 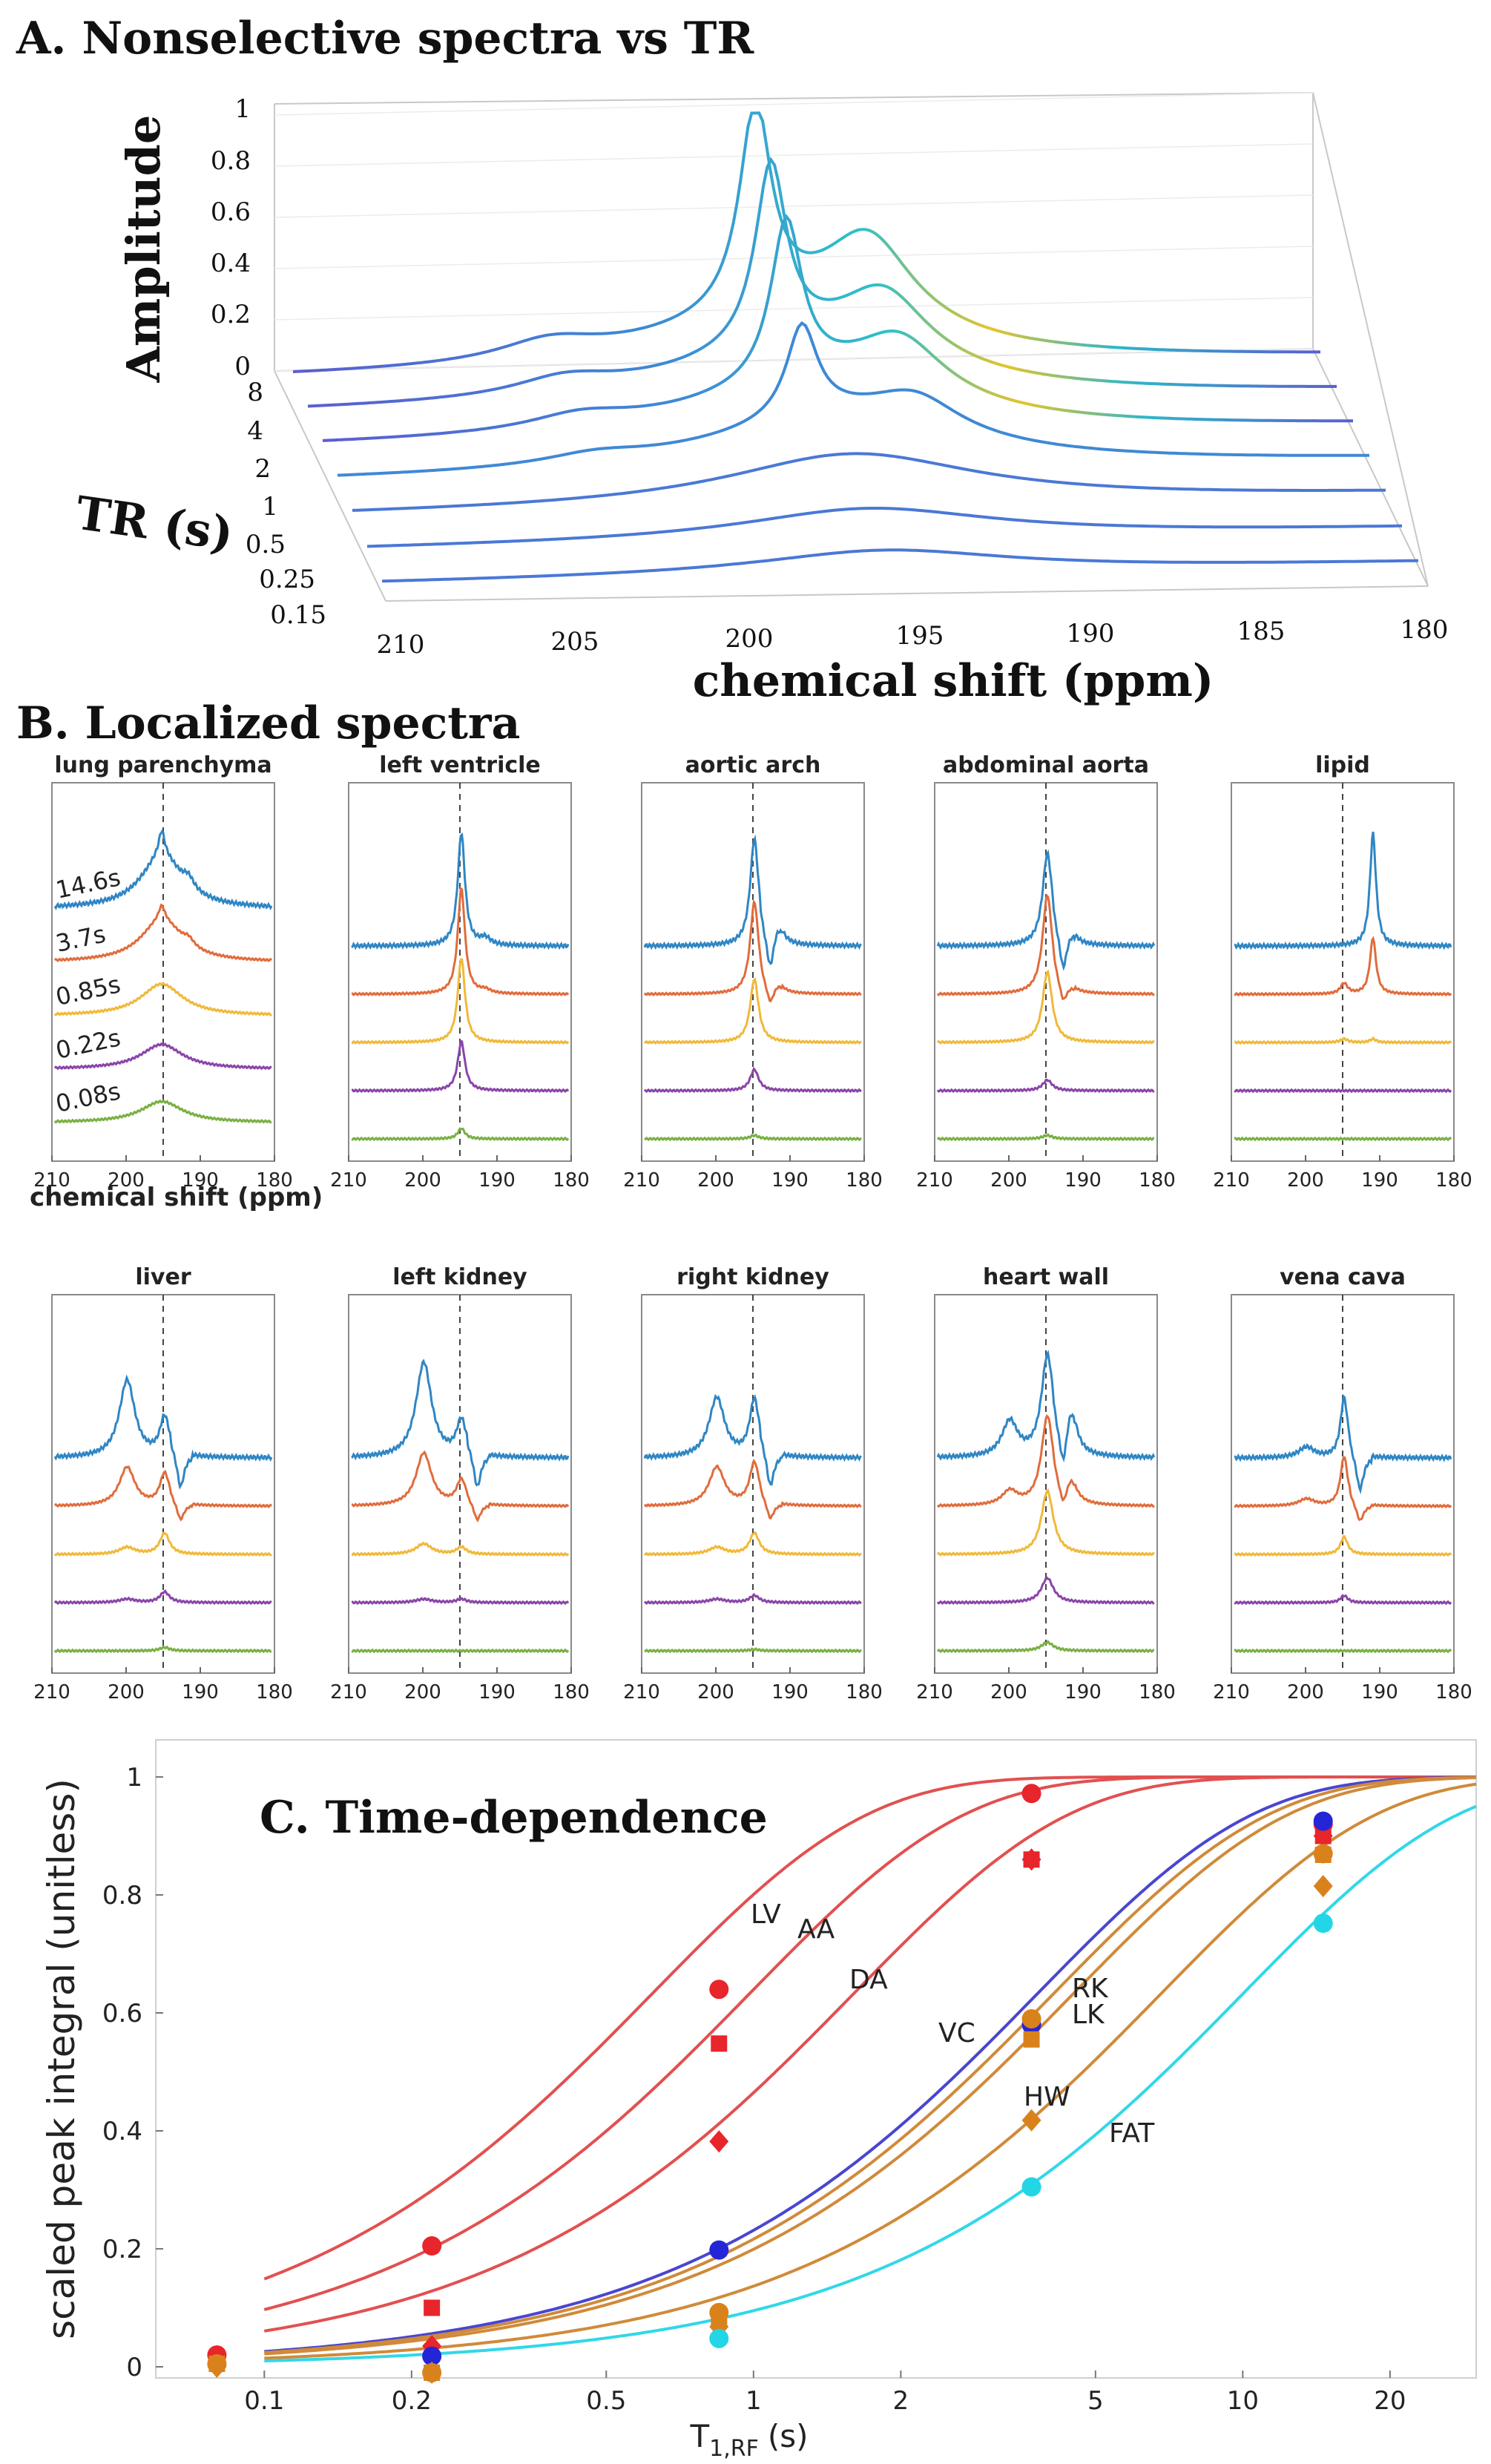 I want to click on series-label-VC: VC, so click(x=956, y=2033).